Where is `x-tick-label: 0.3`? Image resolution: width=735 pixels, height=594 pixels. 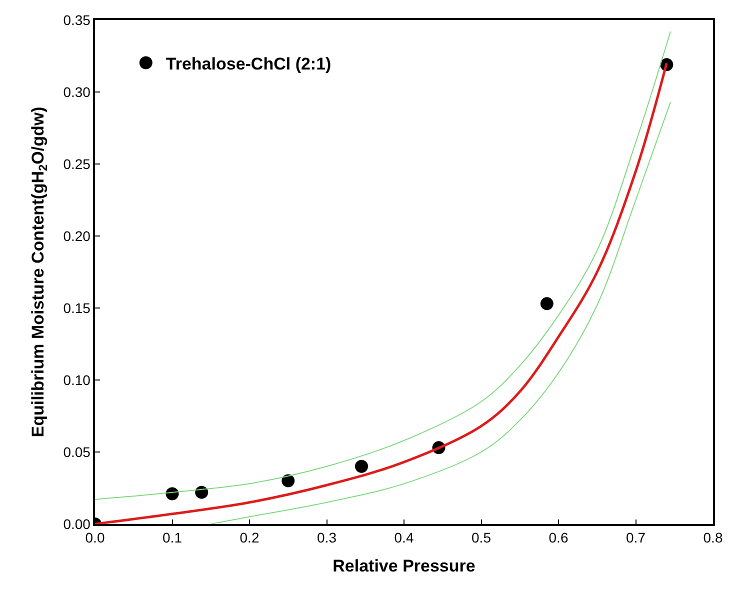 x-tick-label: 0.3 is located at coordinates (327, 538).